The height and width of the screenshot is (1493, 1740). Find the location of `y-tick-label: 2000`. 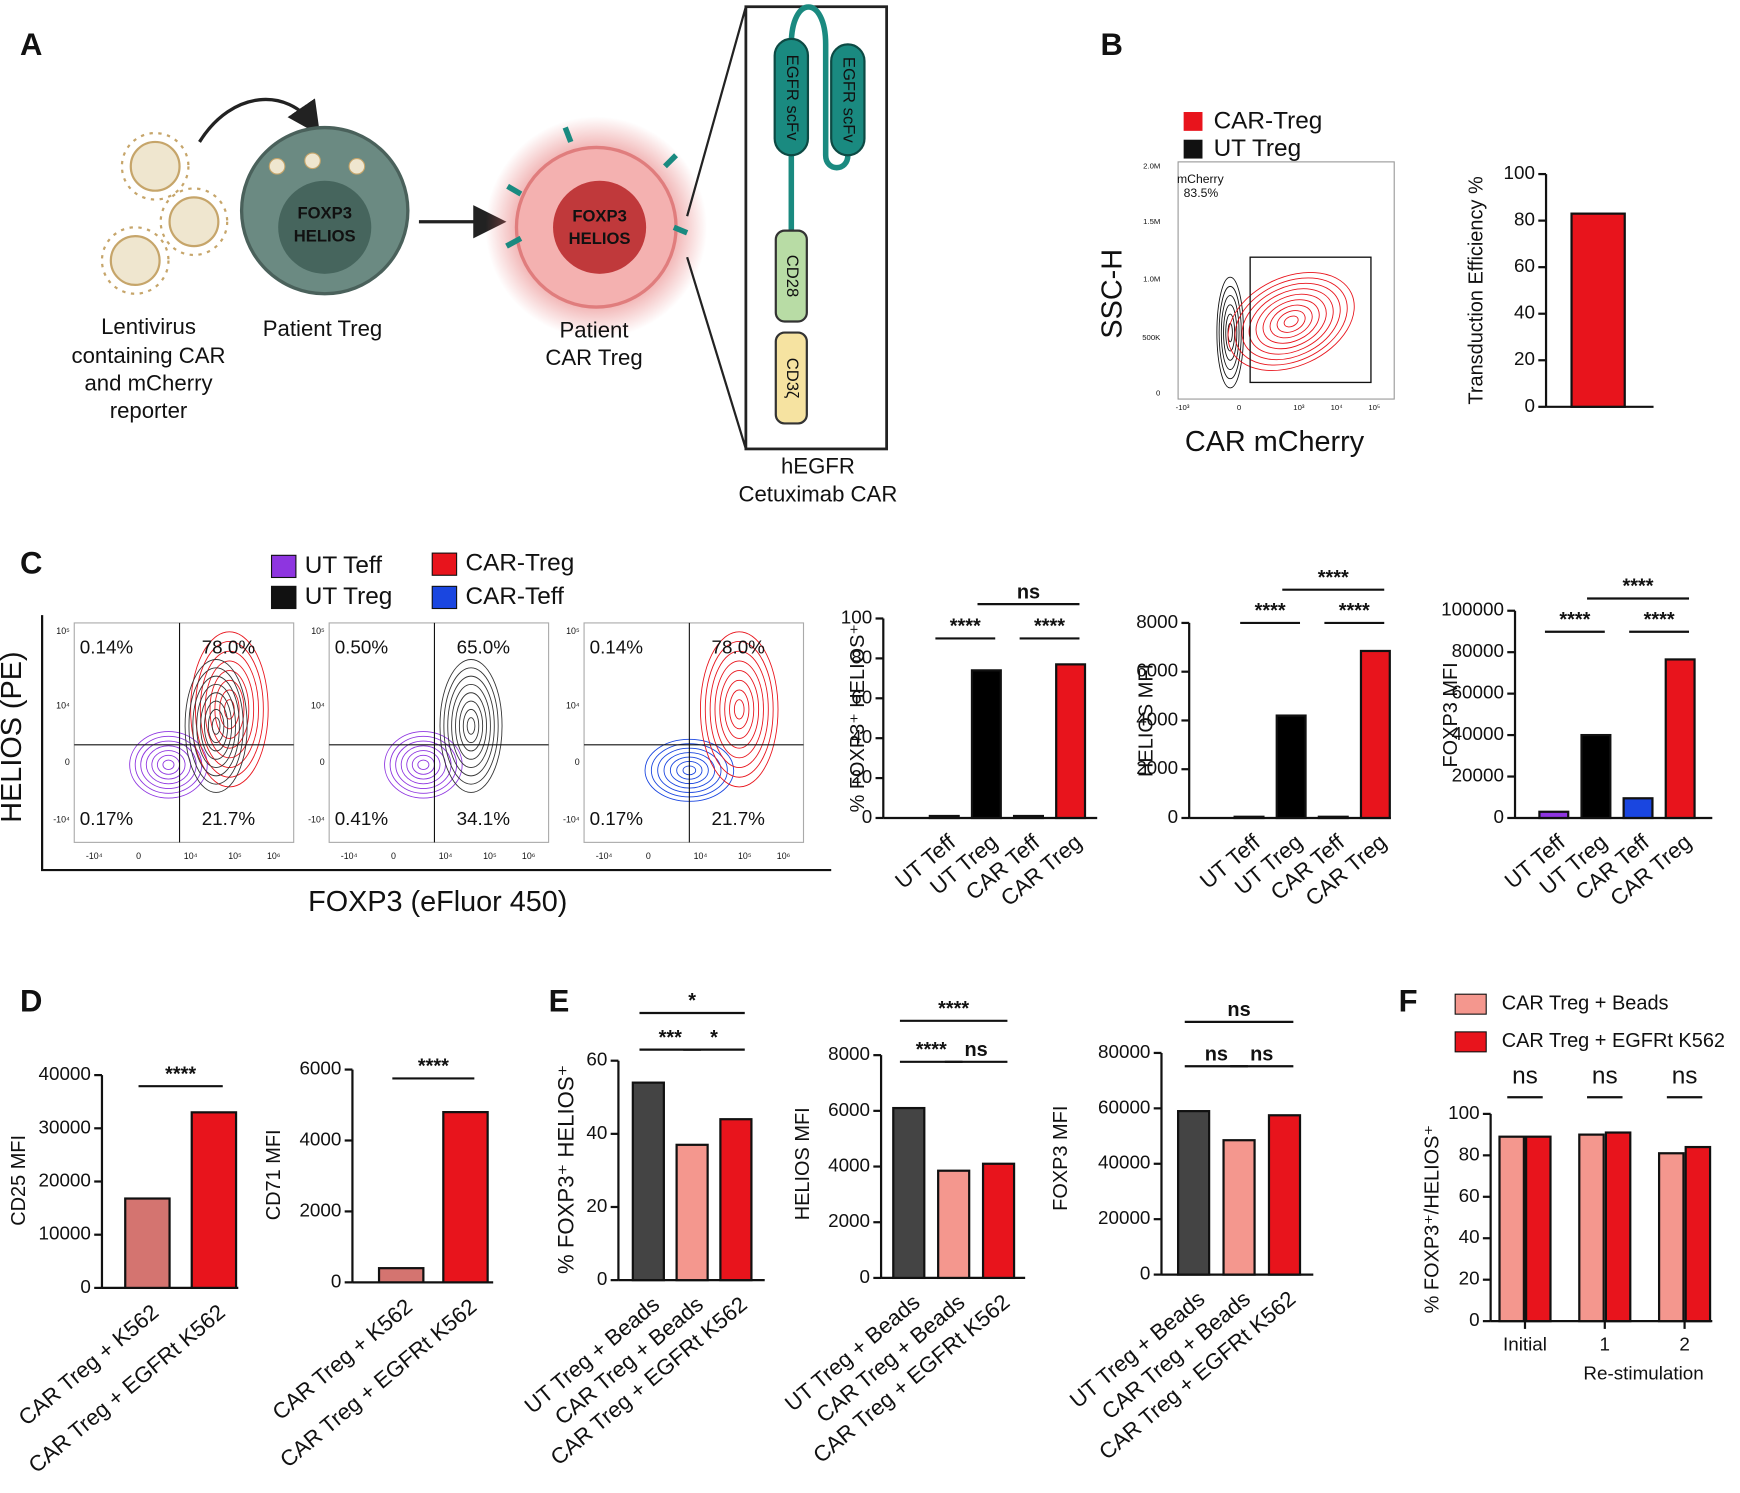

y-tick-label: 2000 is located at coordinates (849, 1220).